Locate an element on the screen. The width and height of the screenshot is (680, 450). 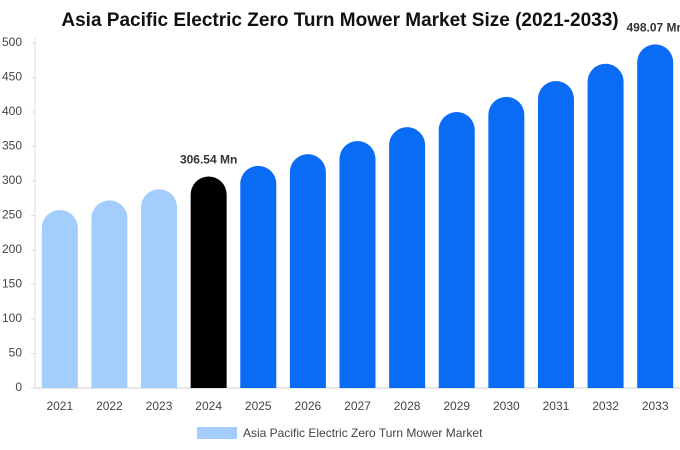
x-tick-label: 2024 is located at coordinates (208, 406).